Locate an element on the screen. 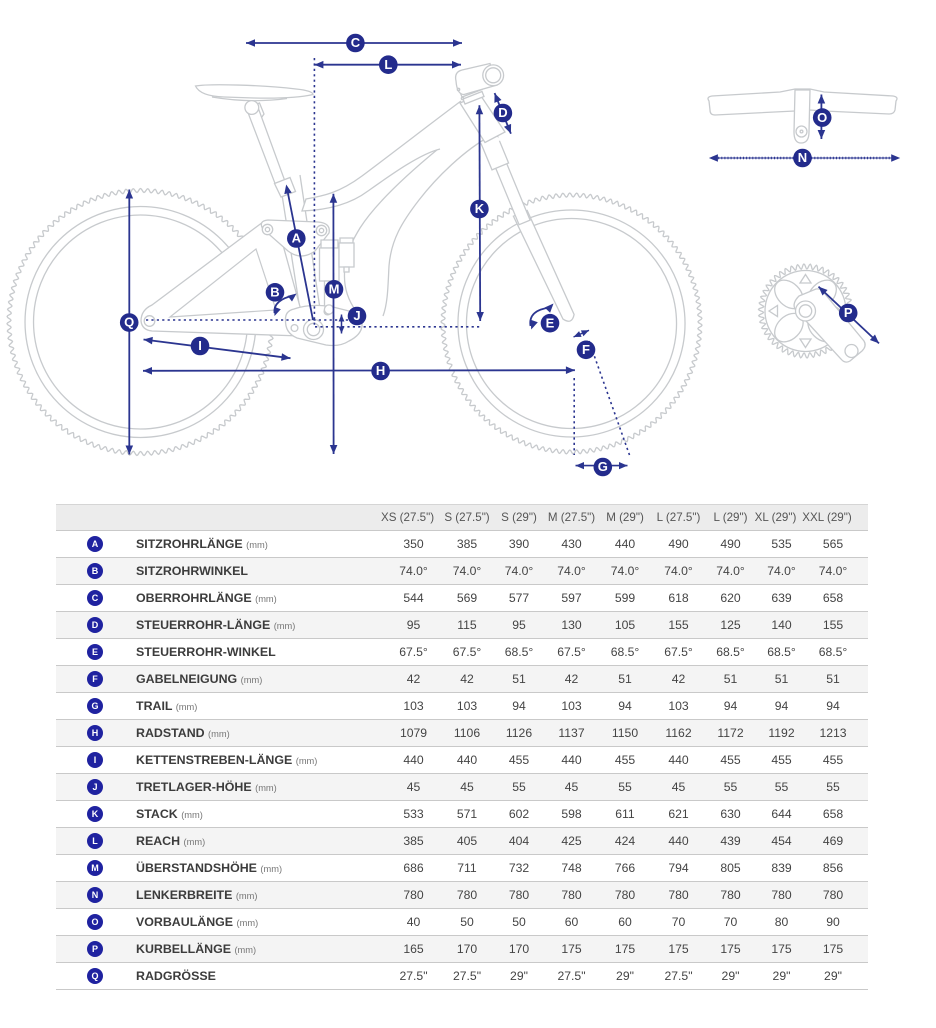 The height and width of the screenshot is (1028, 936). svg-text: H is located at coordinates (380, 370).